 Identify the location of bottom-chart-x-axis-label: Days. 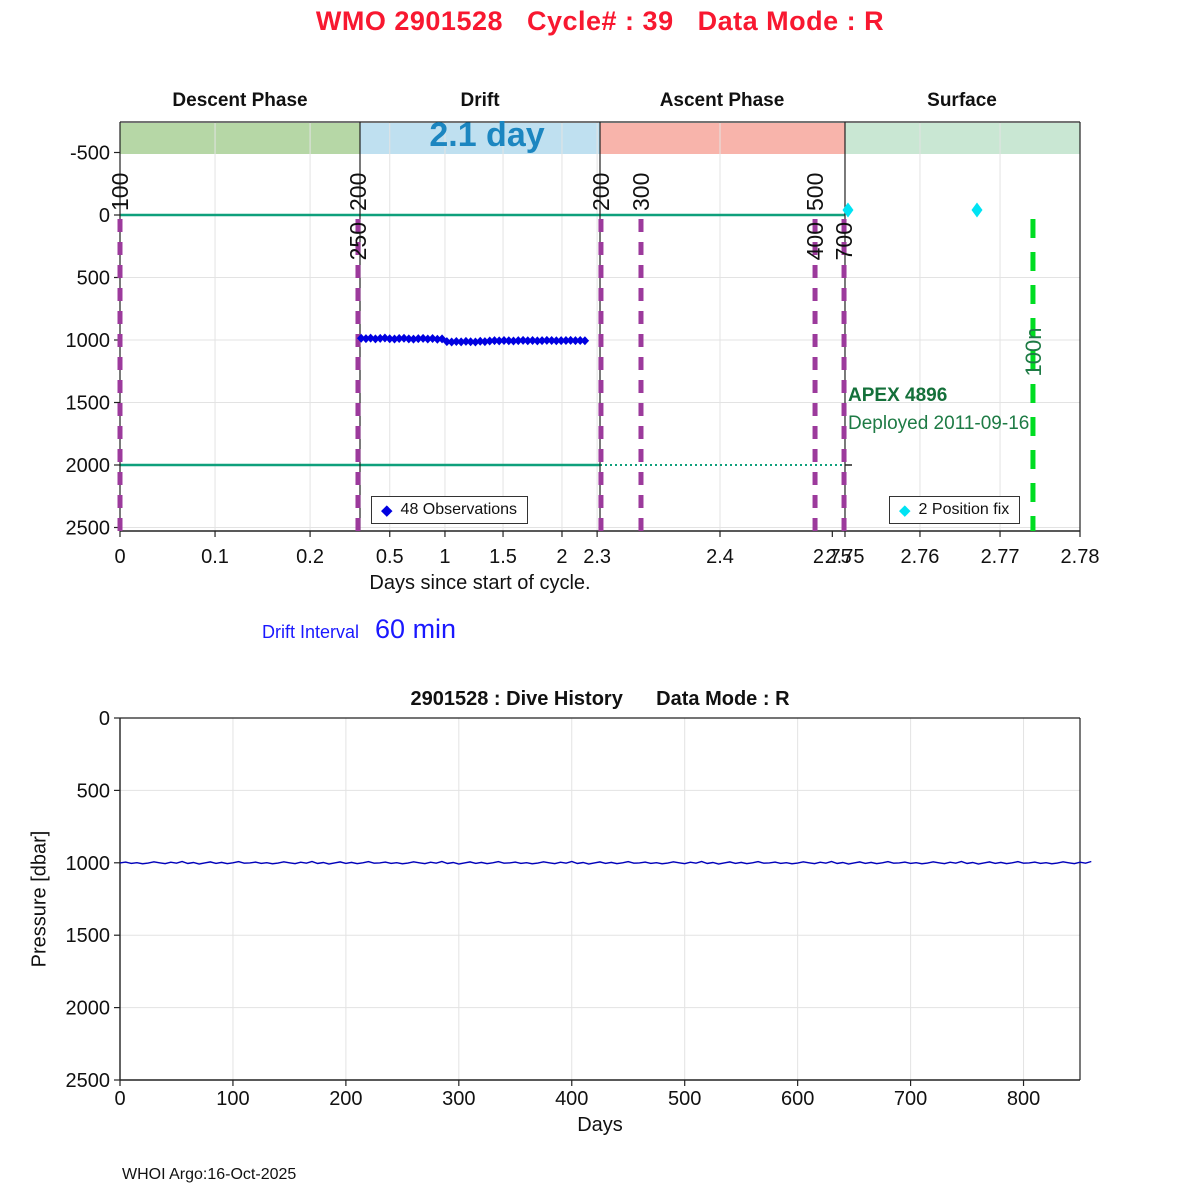
(600, 1125).